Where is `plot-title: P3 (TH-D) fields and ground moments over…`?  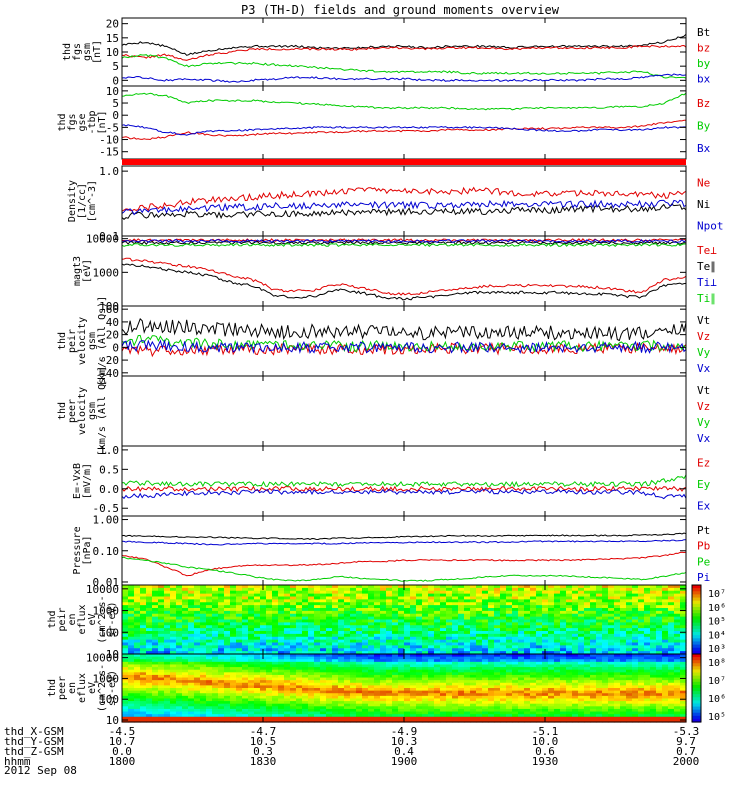 plot-title: P3 (TH-D) fields and ground moments over… is located at coordinates (400, 10).